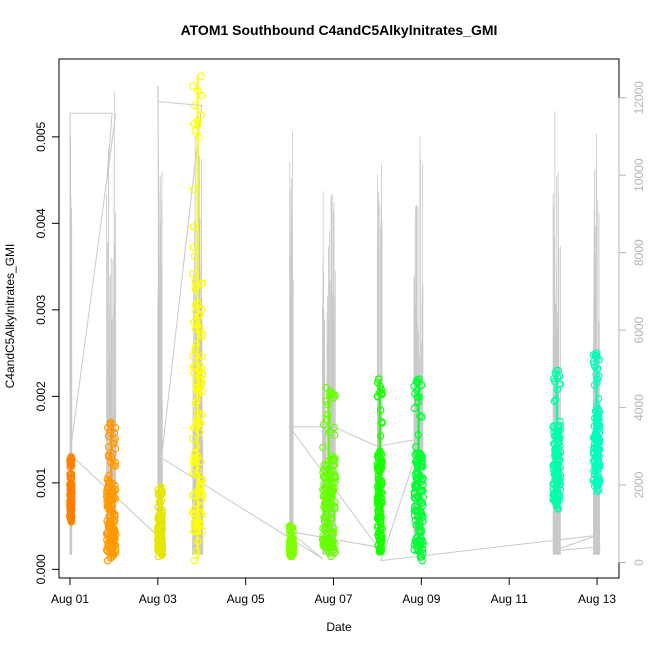  Describe the element at coordinates (41, 137) in the screenshot. I see `y-tick-label: 0.005` at that location.